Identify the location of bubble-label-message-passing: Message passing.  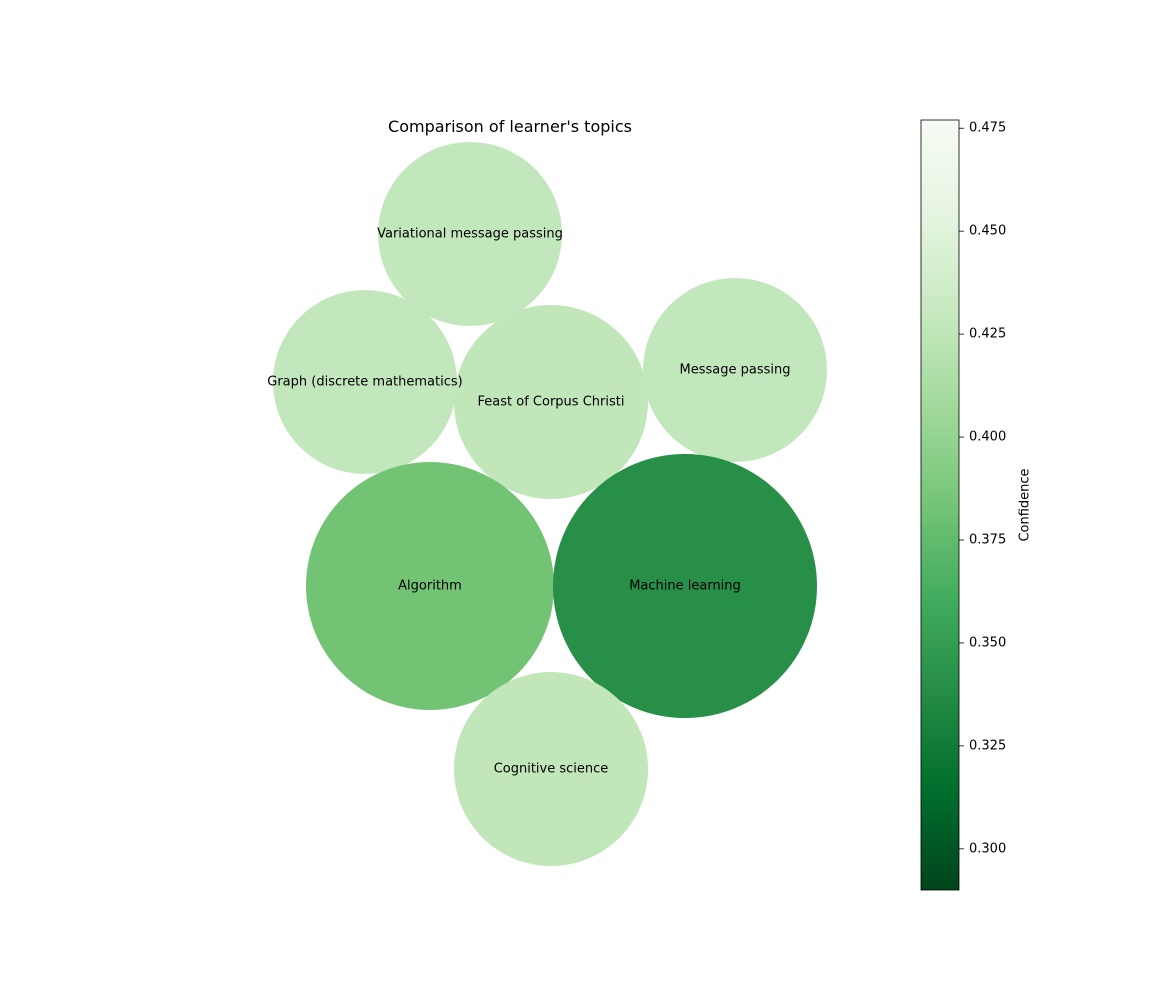
(735, 370).